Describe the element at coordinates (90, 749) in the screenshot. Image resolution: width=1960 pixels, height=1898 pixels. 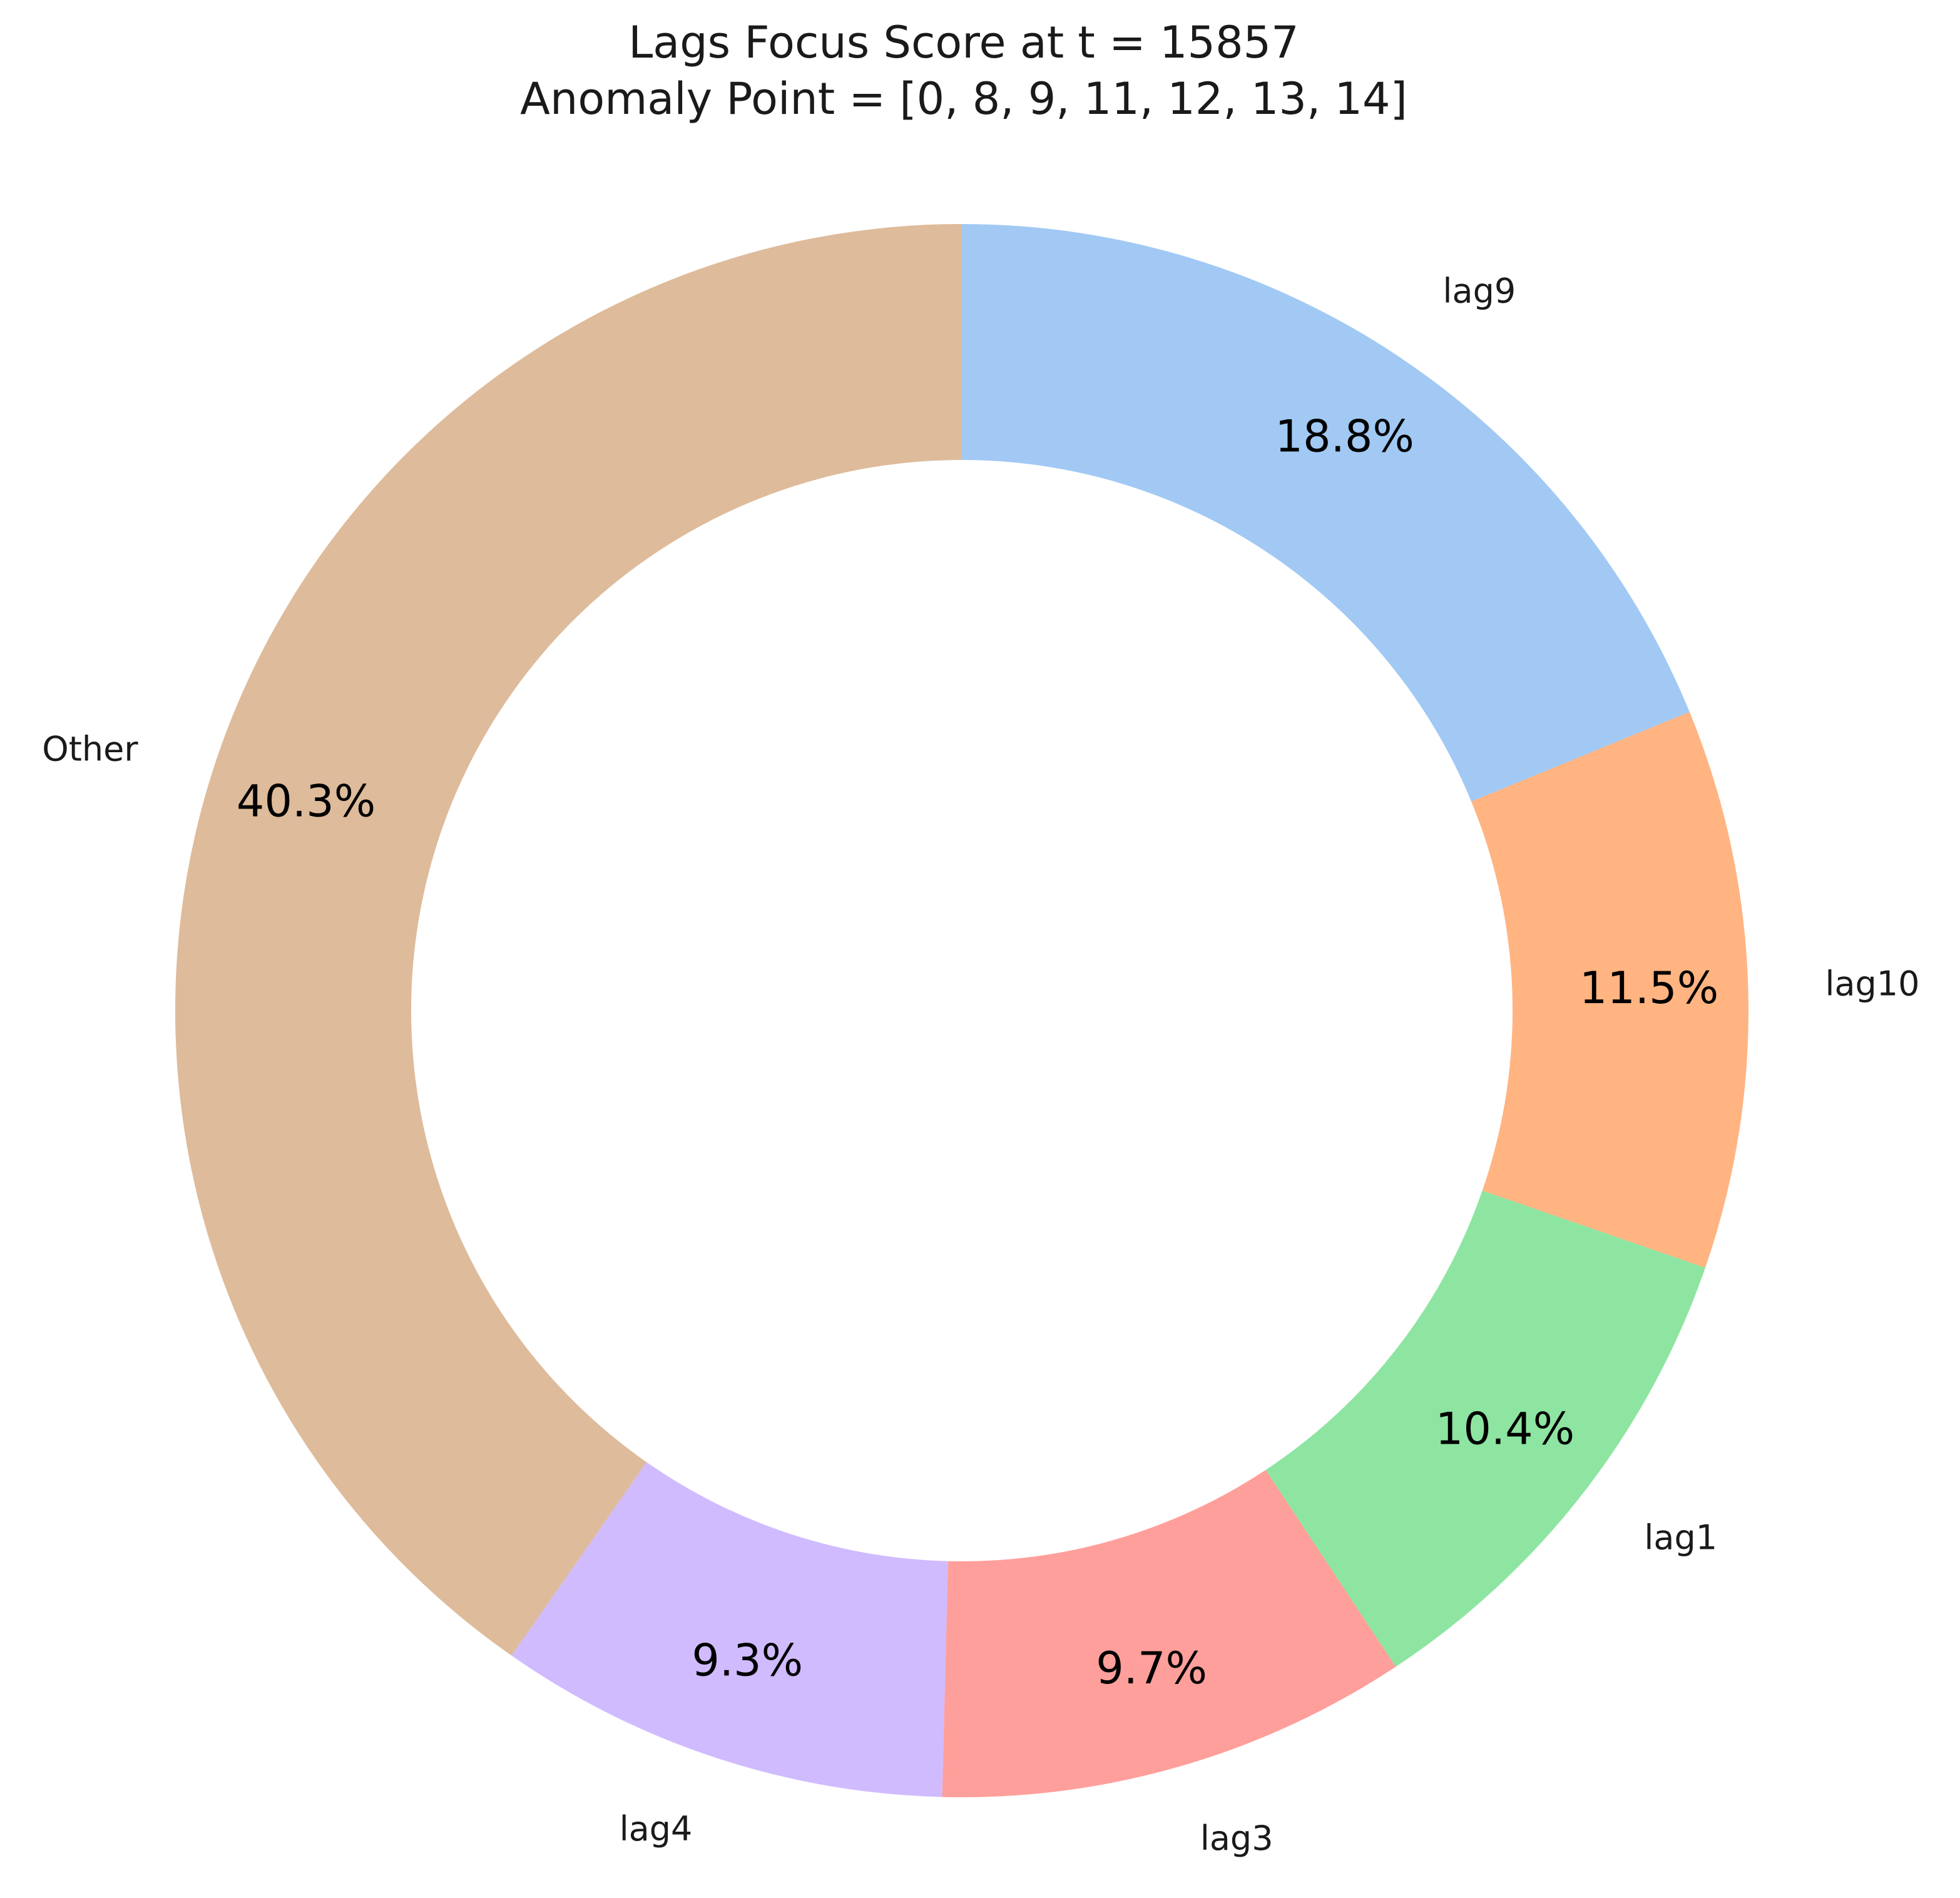
I see `slice-label-other: Other` at that location.